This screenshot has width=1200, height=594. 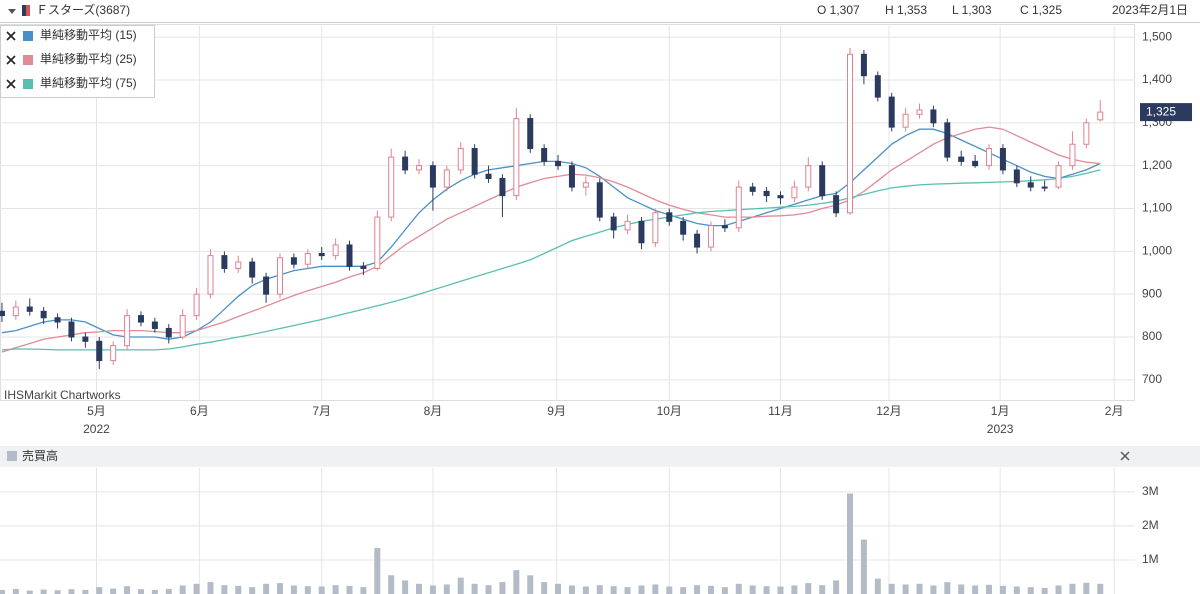 I want to click on volume-header, so click(x=600, y=456).